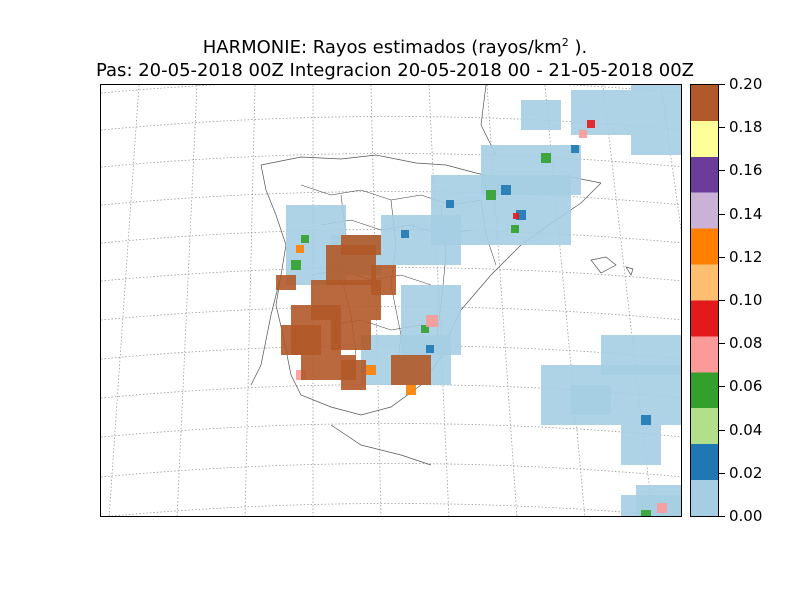 The image size is (800, 600). Describe the element at coordinates (746, 300) in the screenshot. I see `colorbar-tick-label: 0.10` at that location.